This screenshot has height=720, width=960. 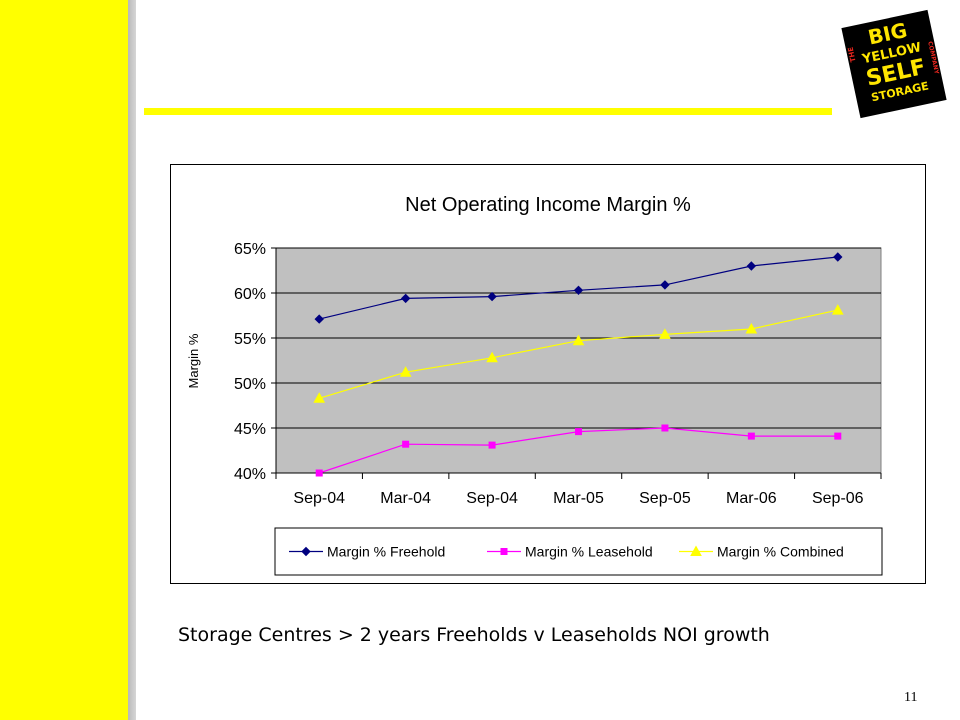 I want to click on x-tick-label: Sep-06, so click(x=838, y=498).